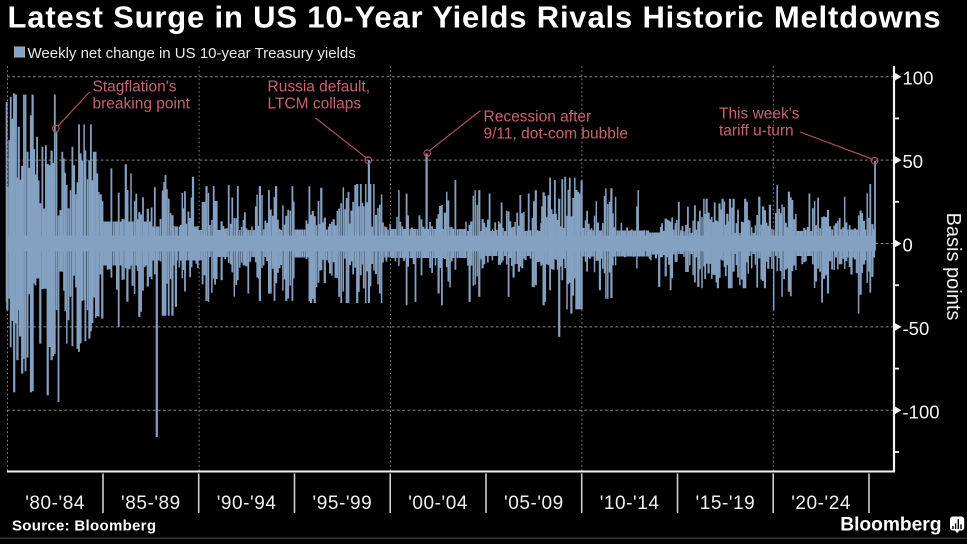  I want to click on svg-text: '85-'89, so click(151, 503).